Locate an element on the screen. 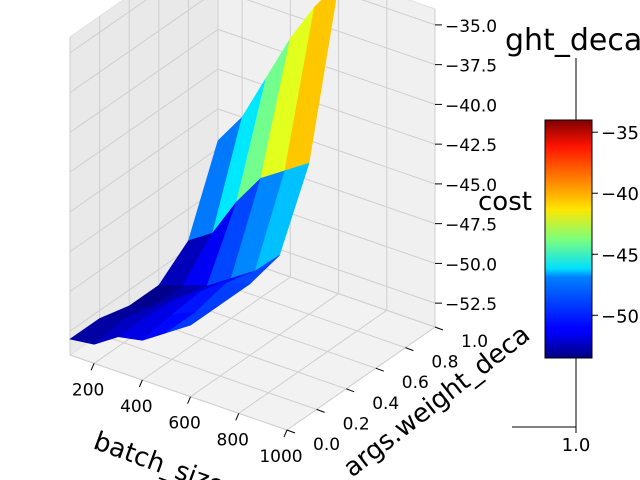  z-axis-label: cost is located at coordinates (505, 202).